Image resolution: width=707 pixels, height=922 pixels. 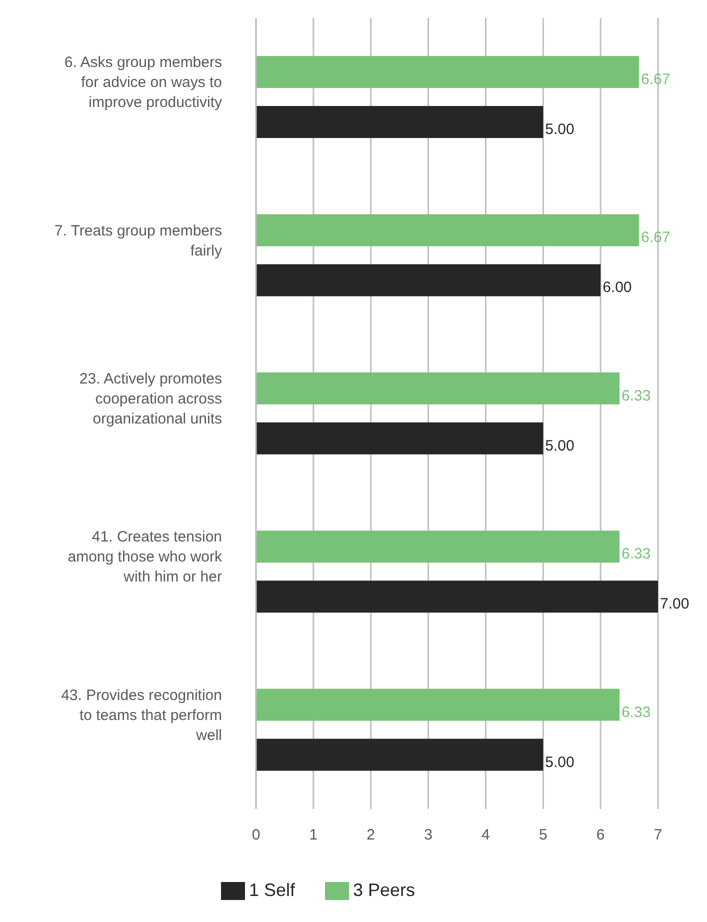 I want to click on data-label: 6.00, so click(x=617, y=287).